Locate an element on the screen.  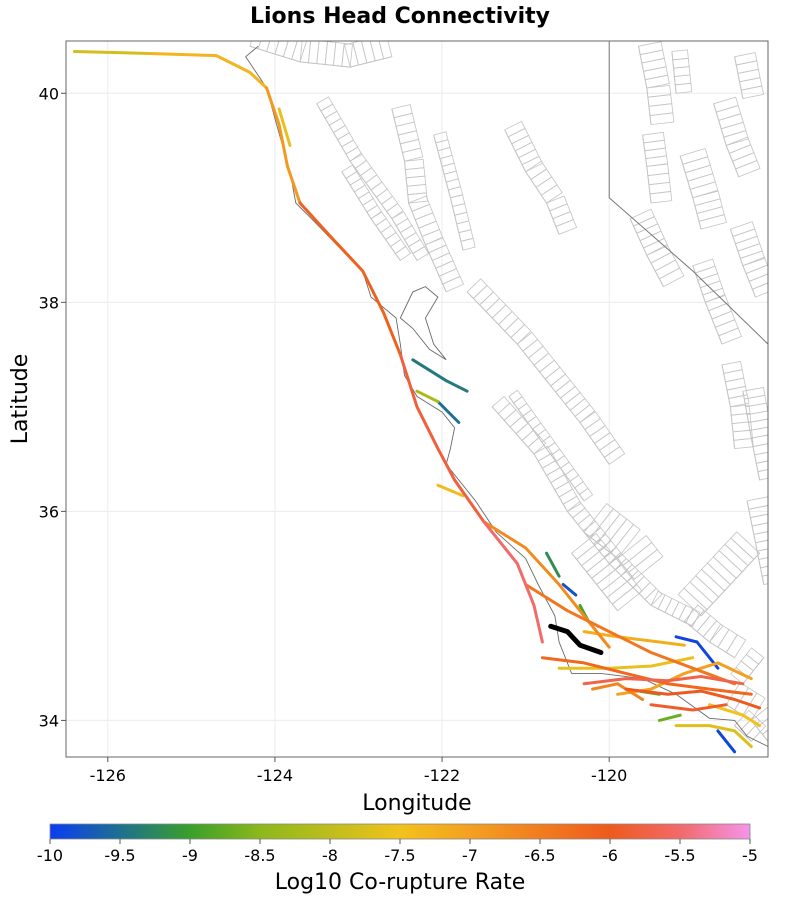
x-axis-label: Longitude is located at coordinates (416, 803).